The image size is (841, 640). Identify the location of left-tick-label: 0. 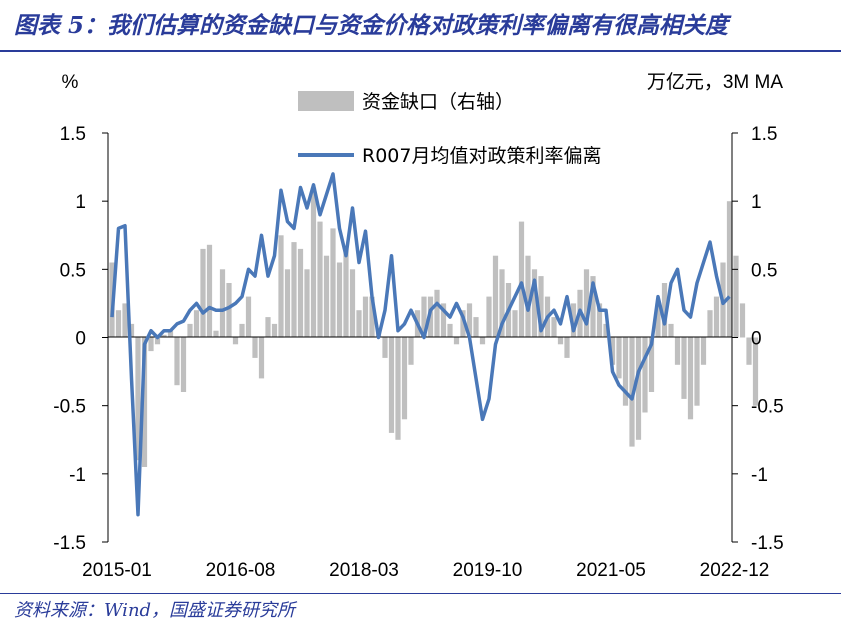
(80, 339).